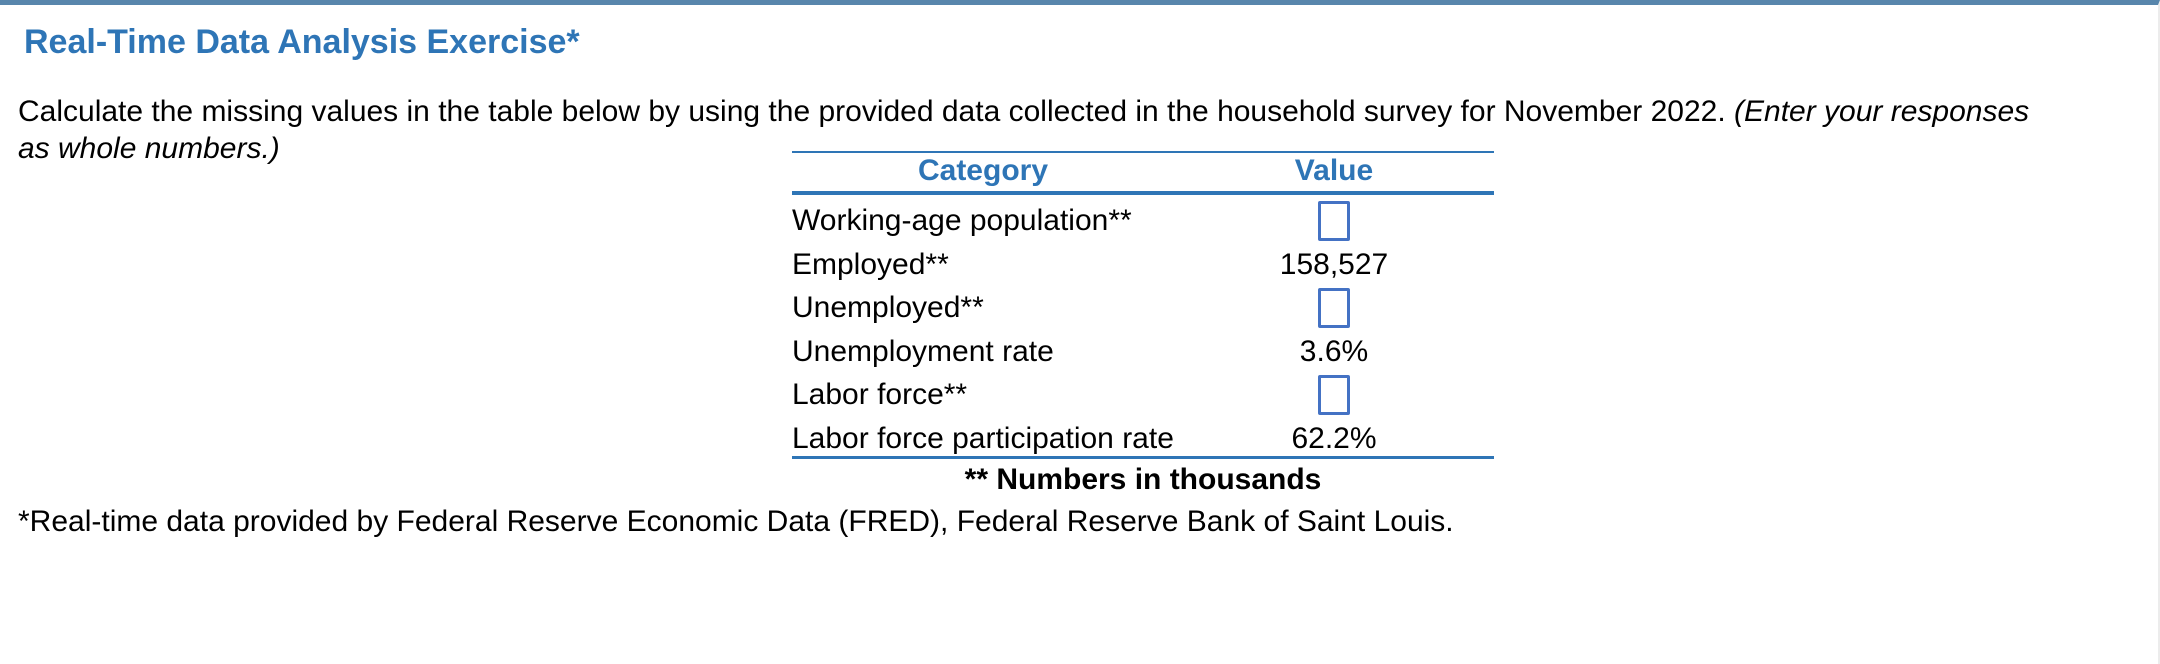 Image resolution: width=2160 pixels, height=664 pixels. Describe the element at coordinates (923, 351) in the screenshot. I see `row-label-unemployment-rate: Unemployment rate` at that location.